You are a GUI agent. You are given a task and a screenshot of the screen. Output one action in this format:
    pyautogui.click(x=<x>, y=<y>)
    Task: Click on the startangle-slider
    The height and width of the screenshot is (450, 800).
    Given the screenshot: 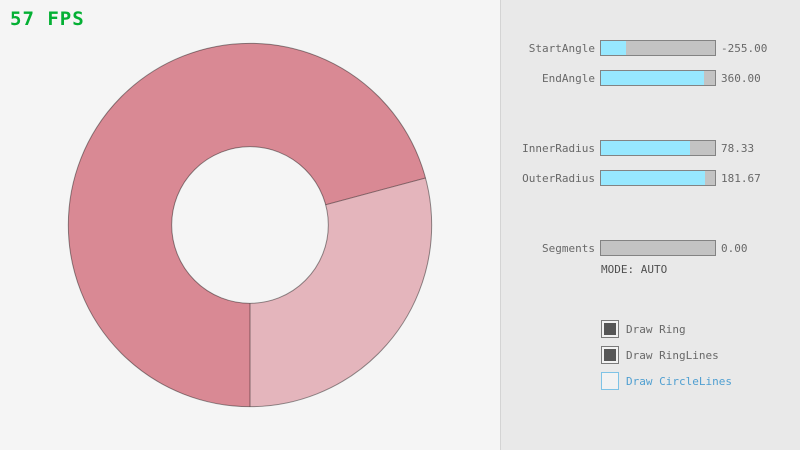 What is the action you would take?
    pyautogui.click(x=658, y=48)
    